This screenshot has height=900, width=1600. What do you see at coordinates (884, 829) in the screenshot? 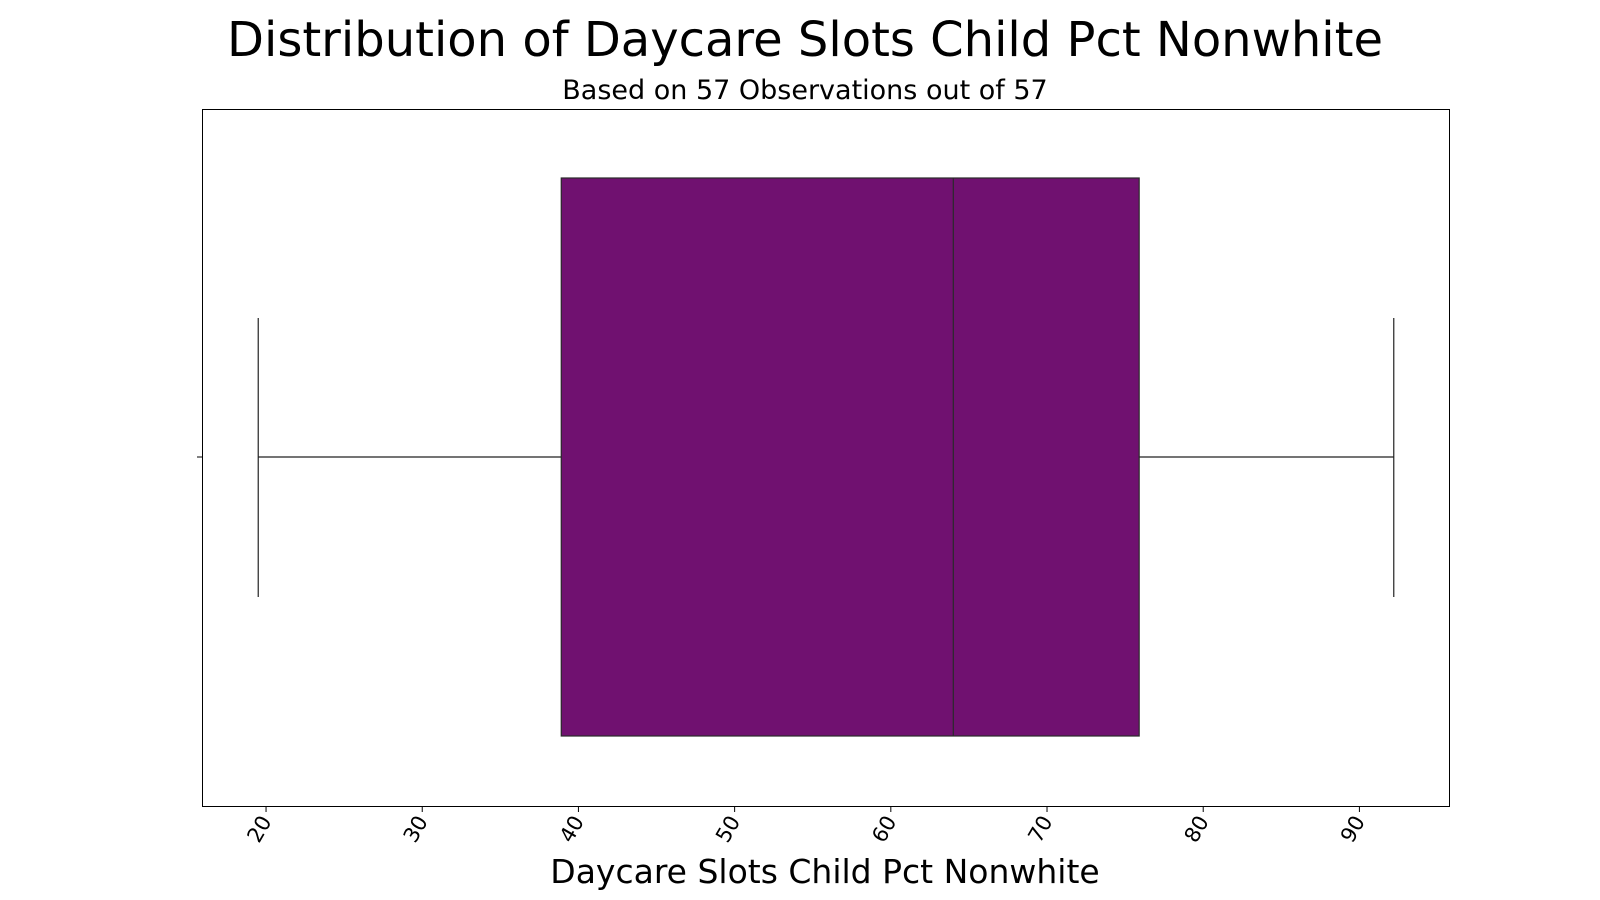
I see `x-tick-label-60: 60` at bounding box center [884, 829].